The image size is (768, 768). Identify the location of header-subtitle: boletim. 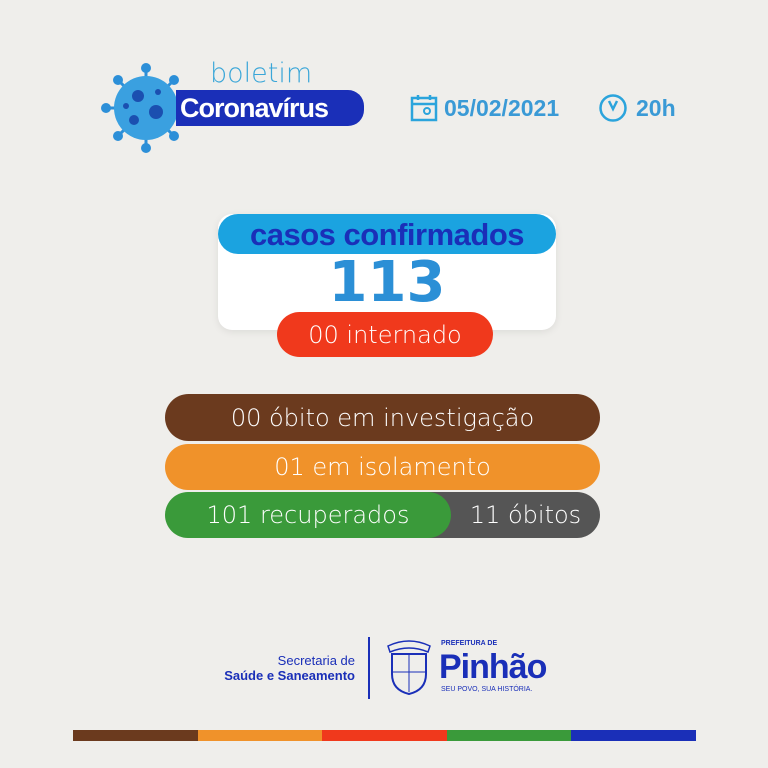
(261, 73).